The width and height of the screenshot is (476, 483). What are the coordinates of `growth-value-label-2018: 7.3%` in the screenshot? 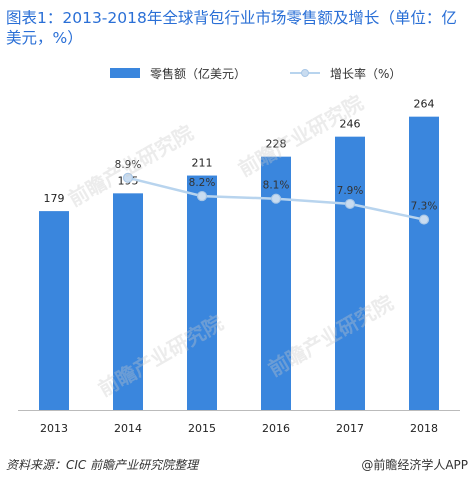 It's located at (424, 207).